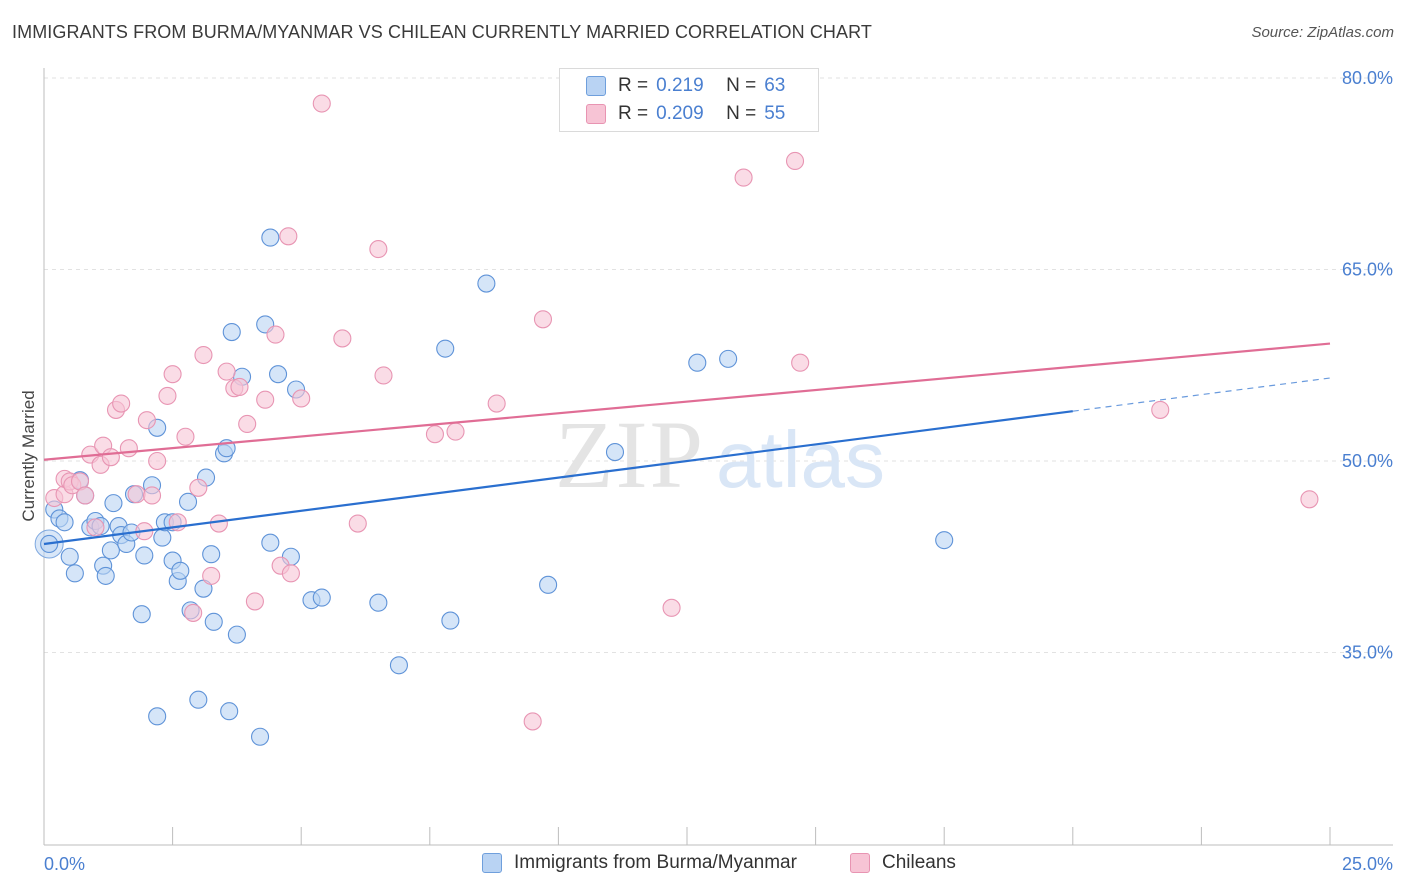  Describe the element at coordinates (1201, 394) in the screenshot. I see `trend-line-burma-extension` at that location.